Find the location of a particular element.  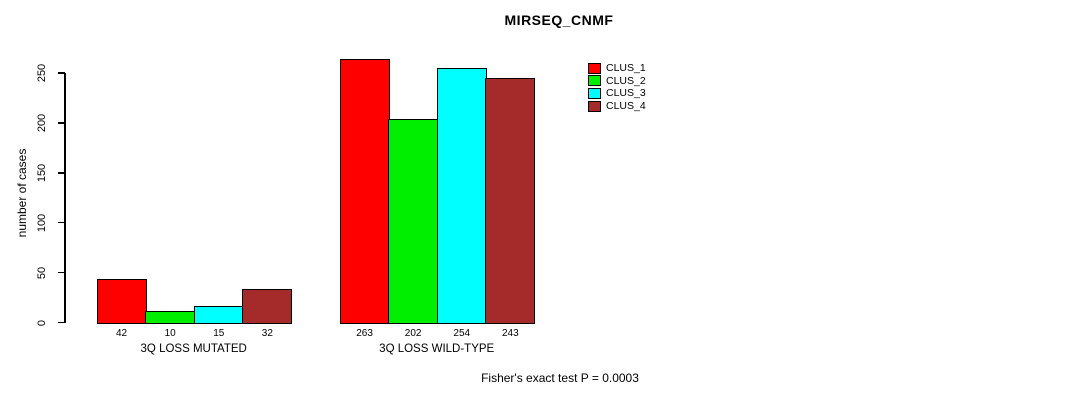

legend: CLUS_1 CLUS_2 CLUS_3 CLUS_4 is located at coordinates (617, 87).